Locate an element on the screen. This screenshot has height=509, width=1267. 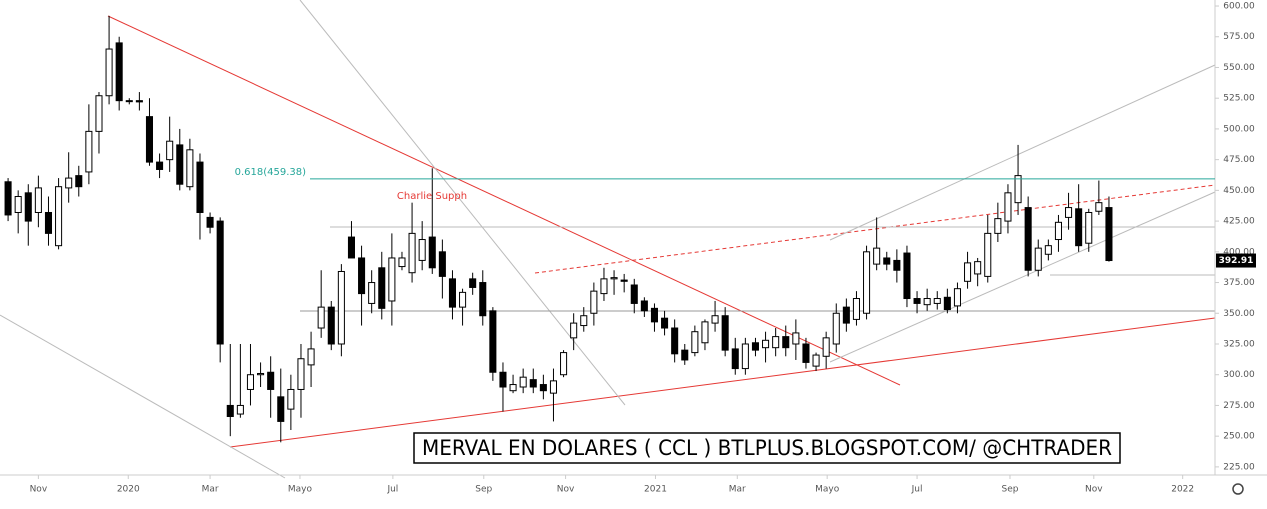
y-tick-label: 325.00 is located at coordinates (1239, 344).